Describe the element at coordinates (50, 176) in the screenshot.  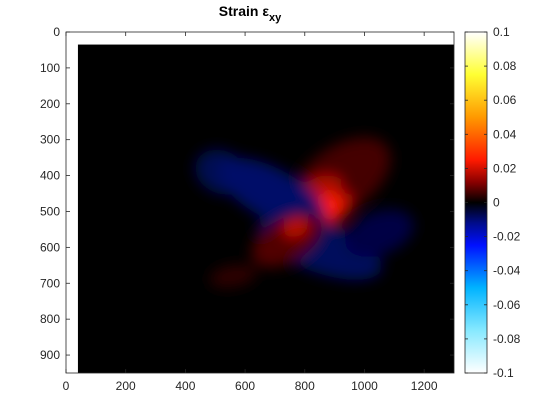
I see `y-tick-label: 400` at that location.